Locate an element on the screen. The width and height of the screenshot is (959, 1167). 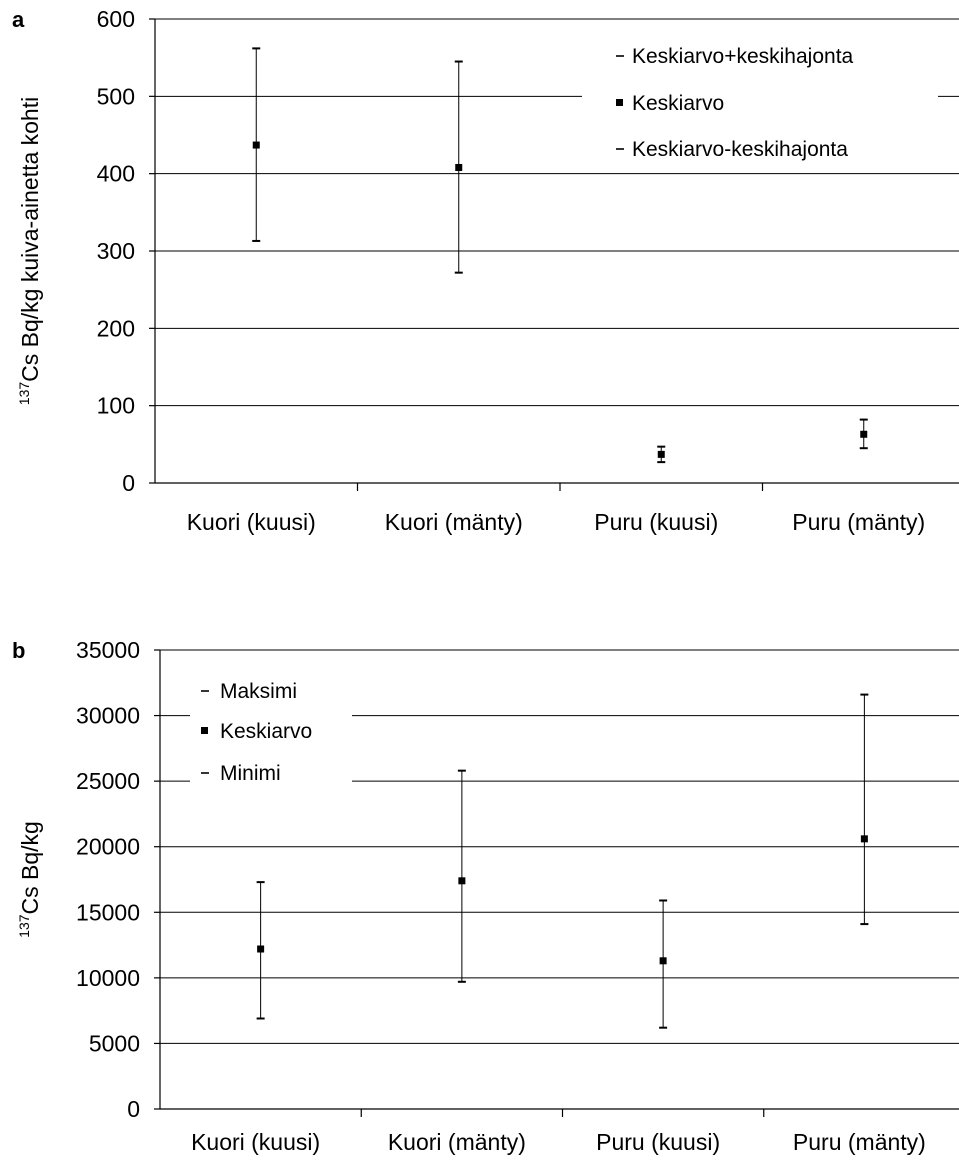
y-tick-label: 30000 is located at coordinates (108, 716).